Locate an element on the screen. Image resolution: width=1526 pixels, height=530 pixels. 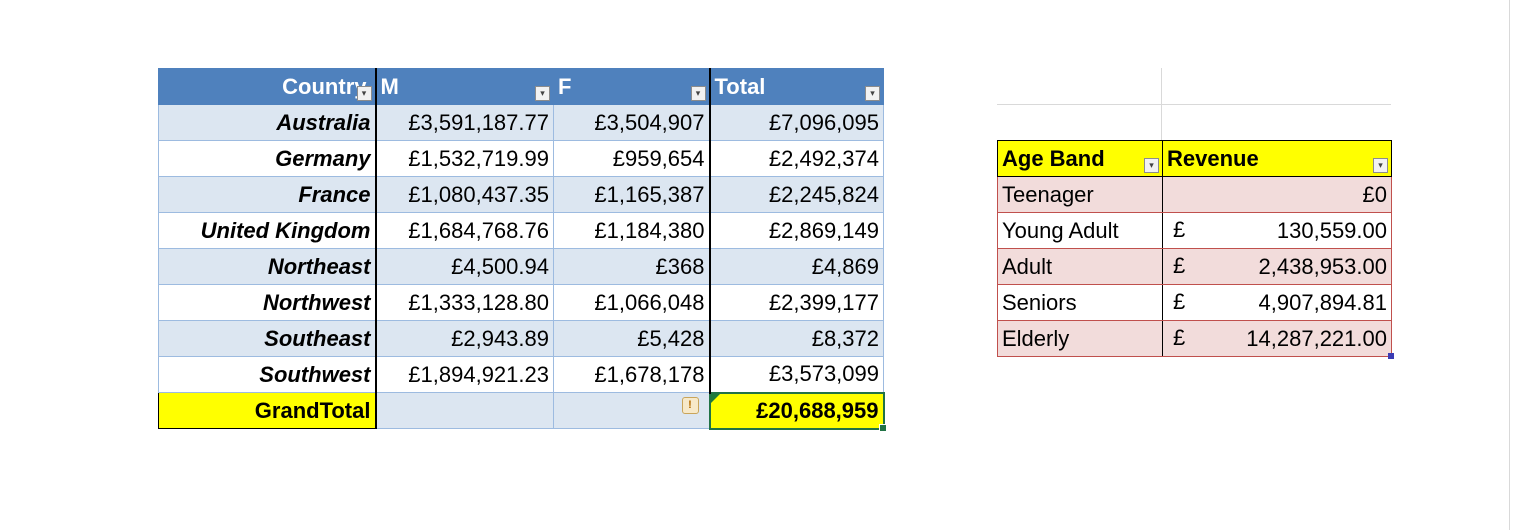
cell-country: United Kingdom is located at coordinates (267, 230).